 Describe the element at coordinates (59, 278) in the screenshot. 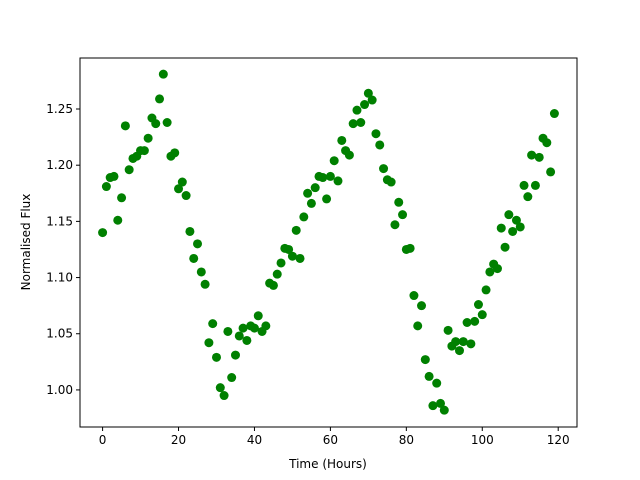

I see `y-tick-label: 1.10` at that location.